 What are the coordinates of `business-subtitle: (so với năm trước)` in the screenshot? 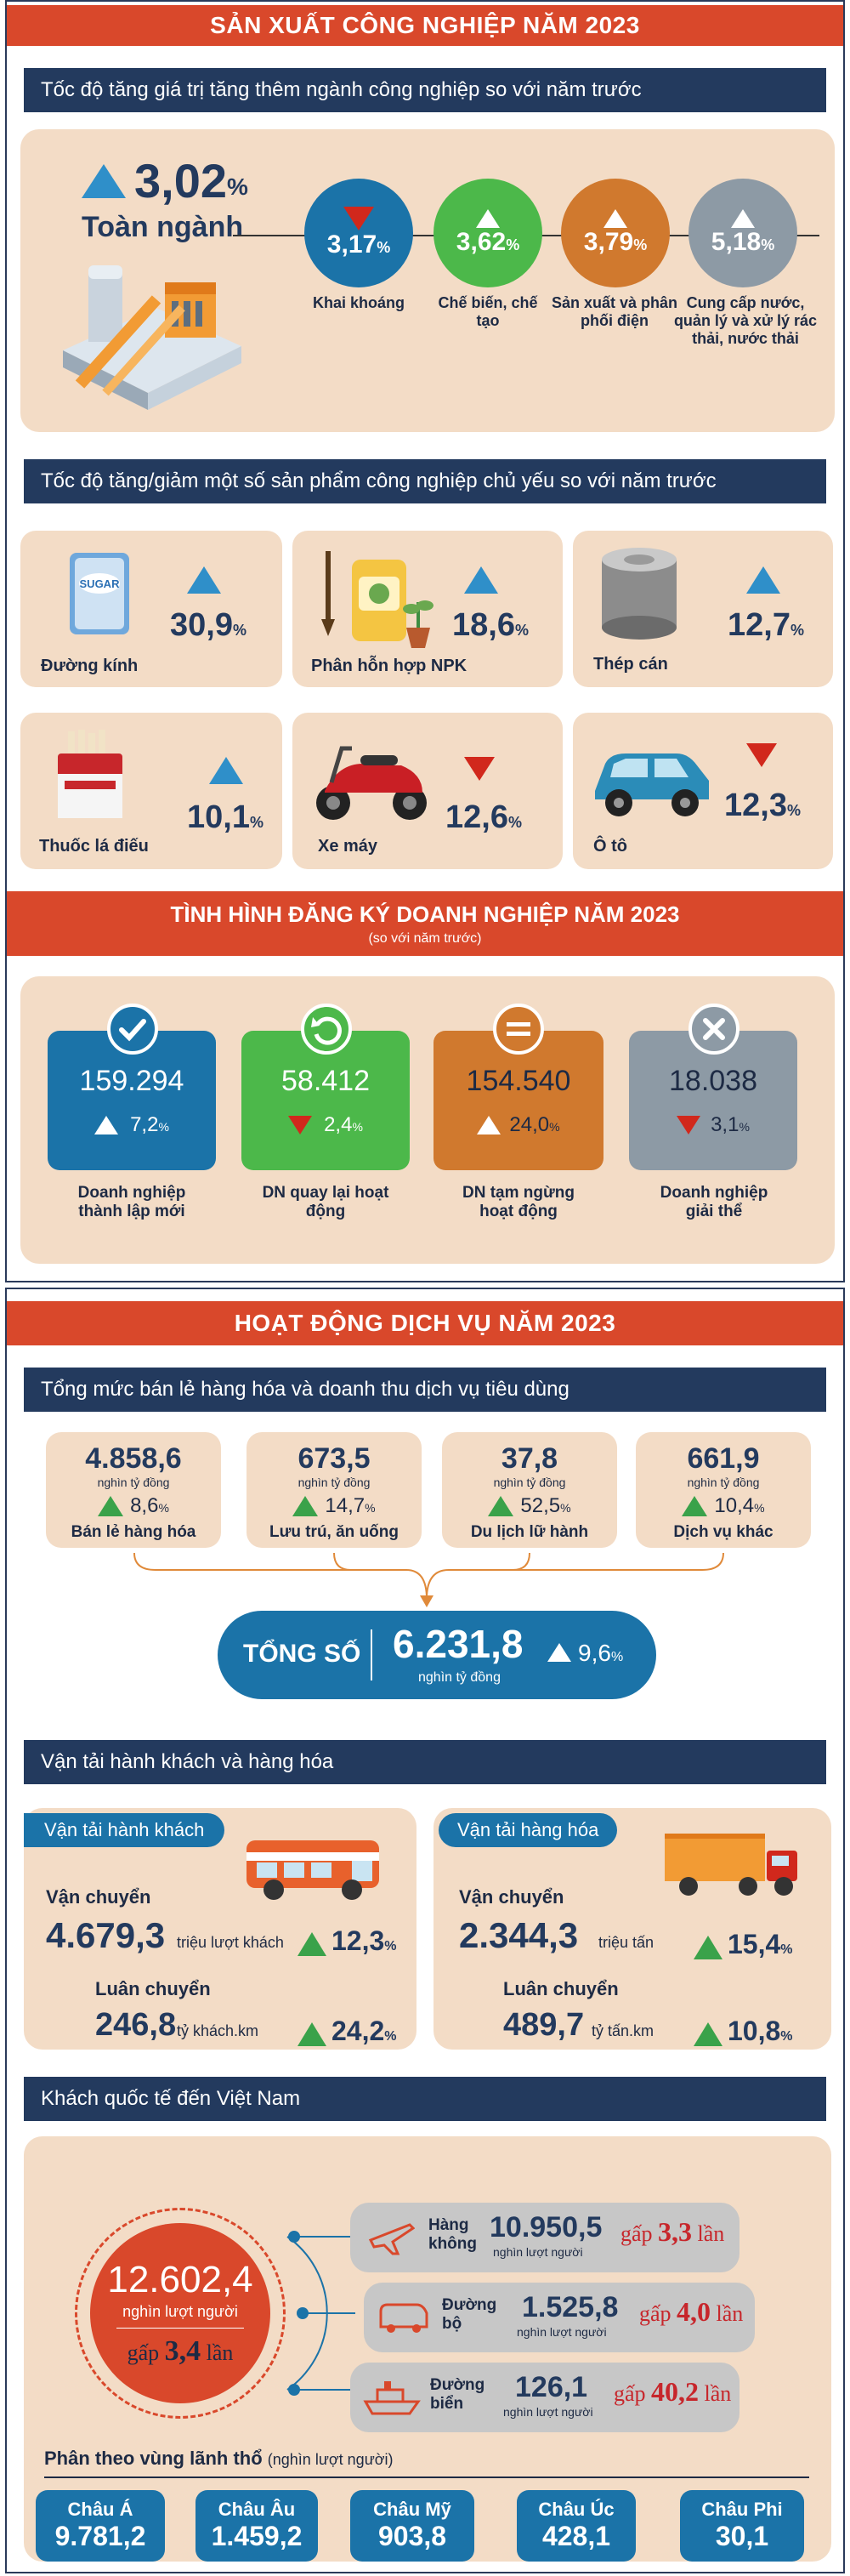 It's located at (425, 938).